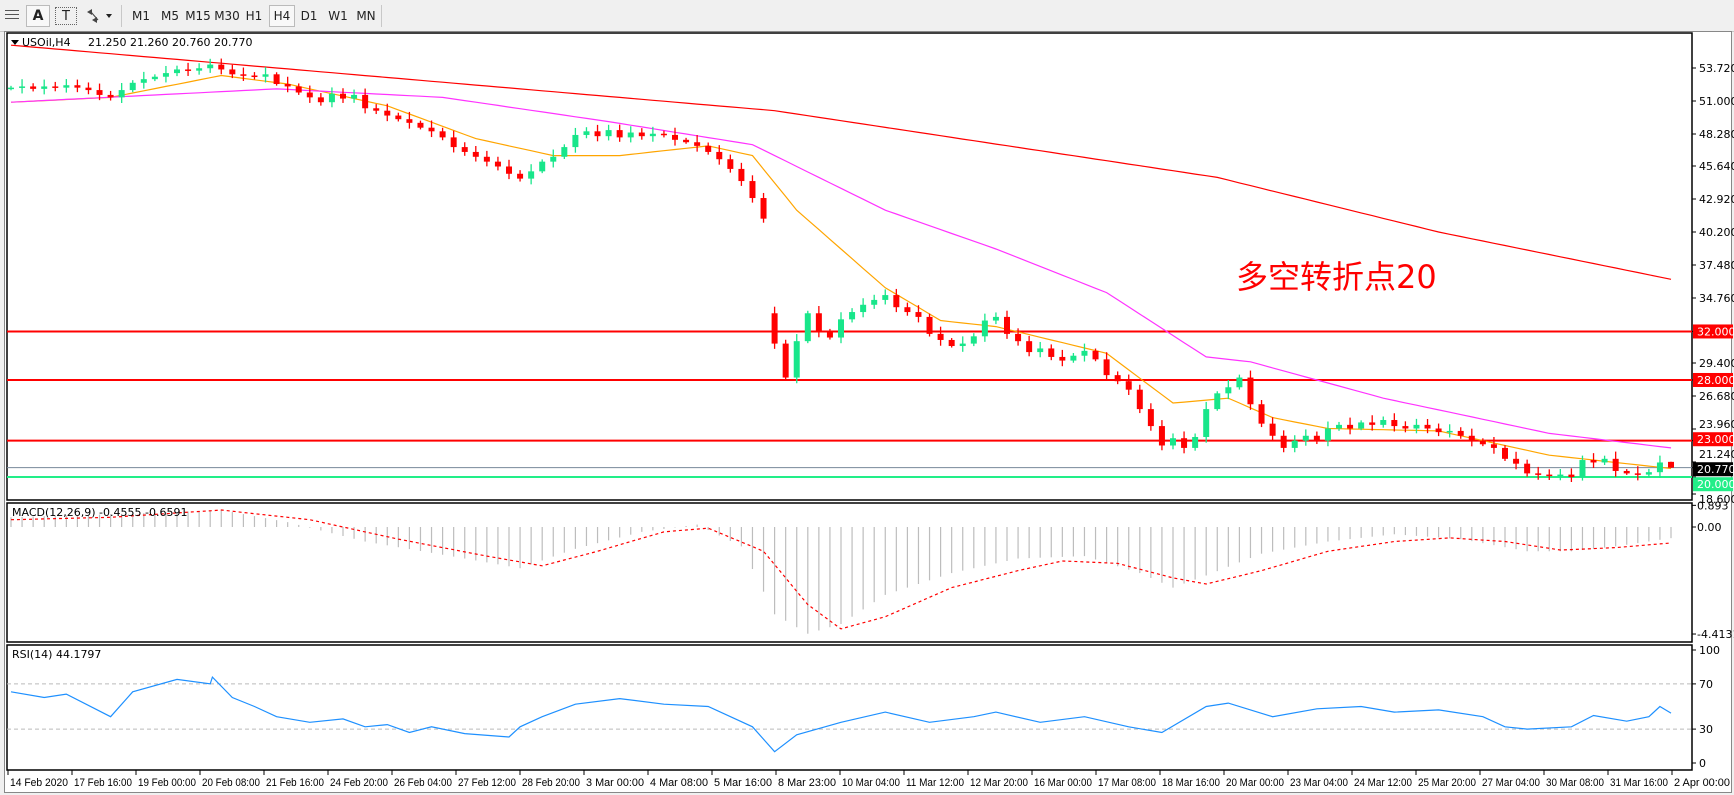 The height and width of the screenshot is (795, 1734). Describe the element at coordinates (1716, 101) in the screenshot. I see `price-tick-label: 51.000` at that location.